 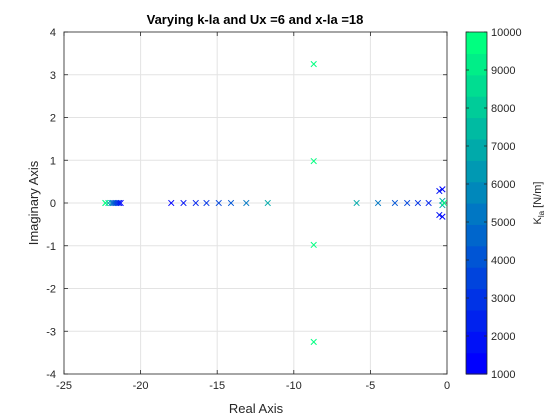 I want to click on colorbar-gradient, so click(x=476, y=203).